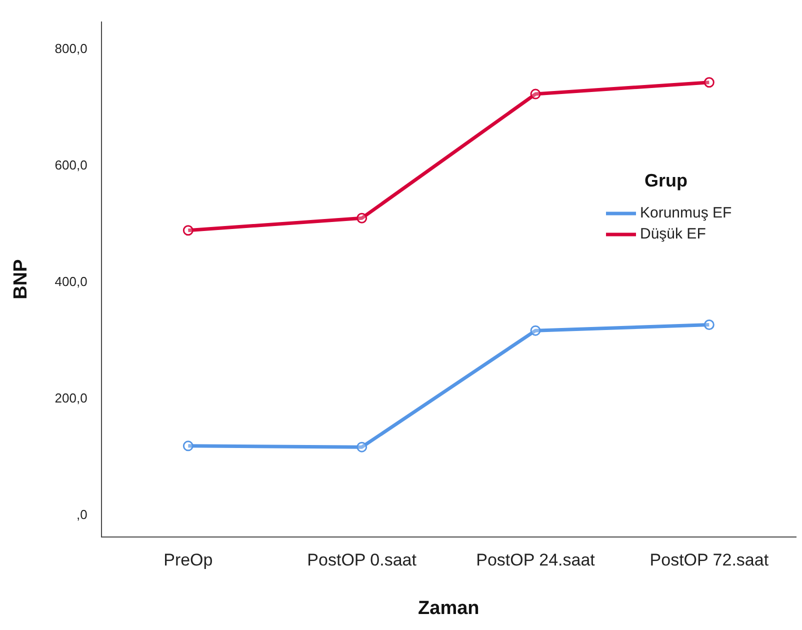 The height and width of the screenshot is (630, 802). Describe the element at coordinates (536, 560) in the screenshot. I see `x-tick-label: PostOP 24.saat` at that location.